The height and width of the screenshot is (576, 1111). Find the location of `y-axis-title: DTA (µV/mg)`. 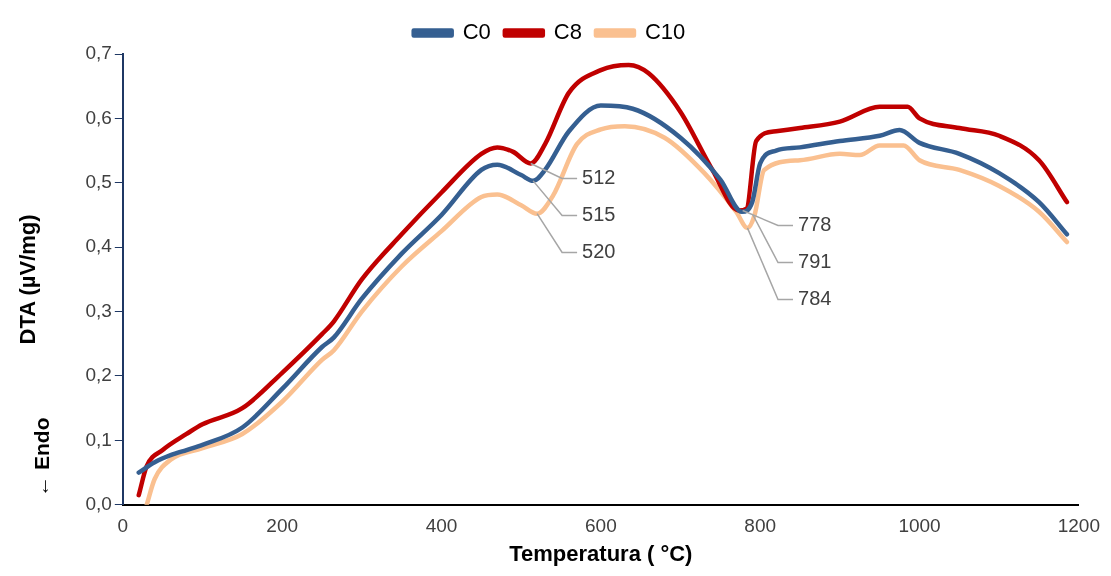

y-axis-title: DTA (µV/mg) is located at coordinates (28, 279).